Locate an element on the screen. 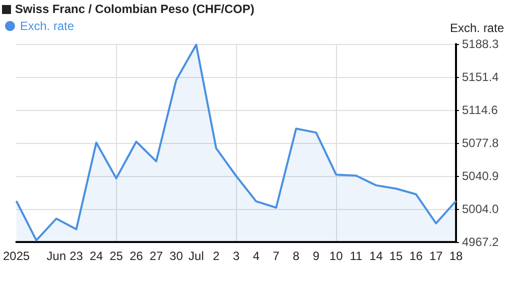  x-tick-label: 11 is located at coordinates (356, 256).